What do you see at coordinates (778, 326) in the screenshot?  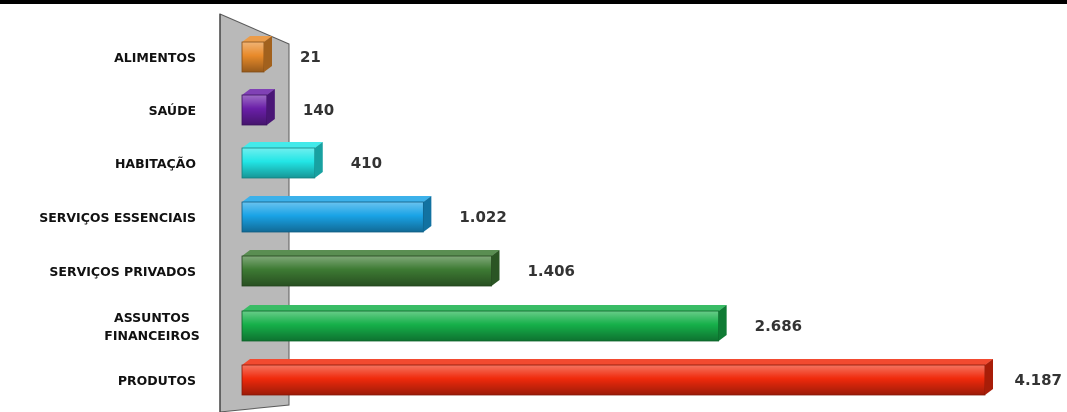 I see `value-label: 2.686` at bounding box center [778, 326].